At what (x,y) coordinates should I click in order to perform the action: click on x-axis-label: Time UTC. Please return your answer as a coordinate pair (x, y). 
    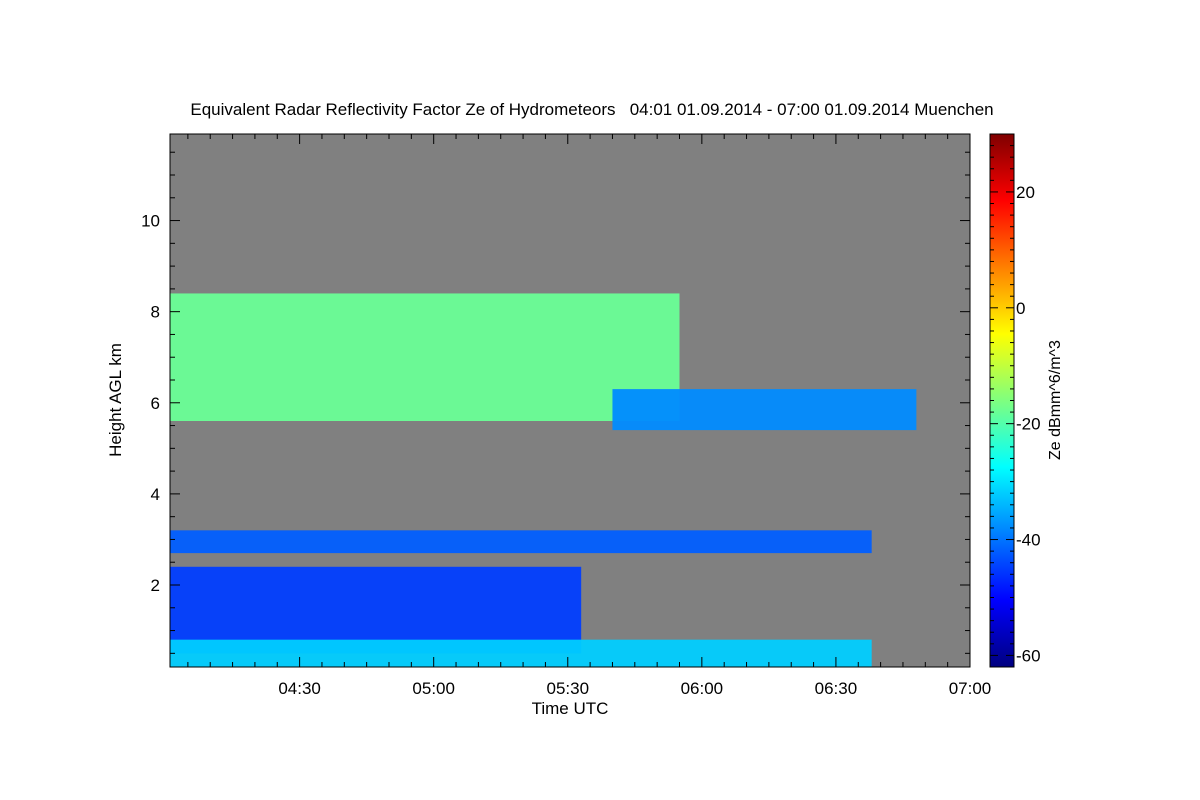
    Looking at the image, I should click on (570, 708).